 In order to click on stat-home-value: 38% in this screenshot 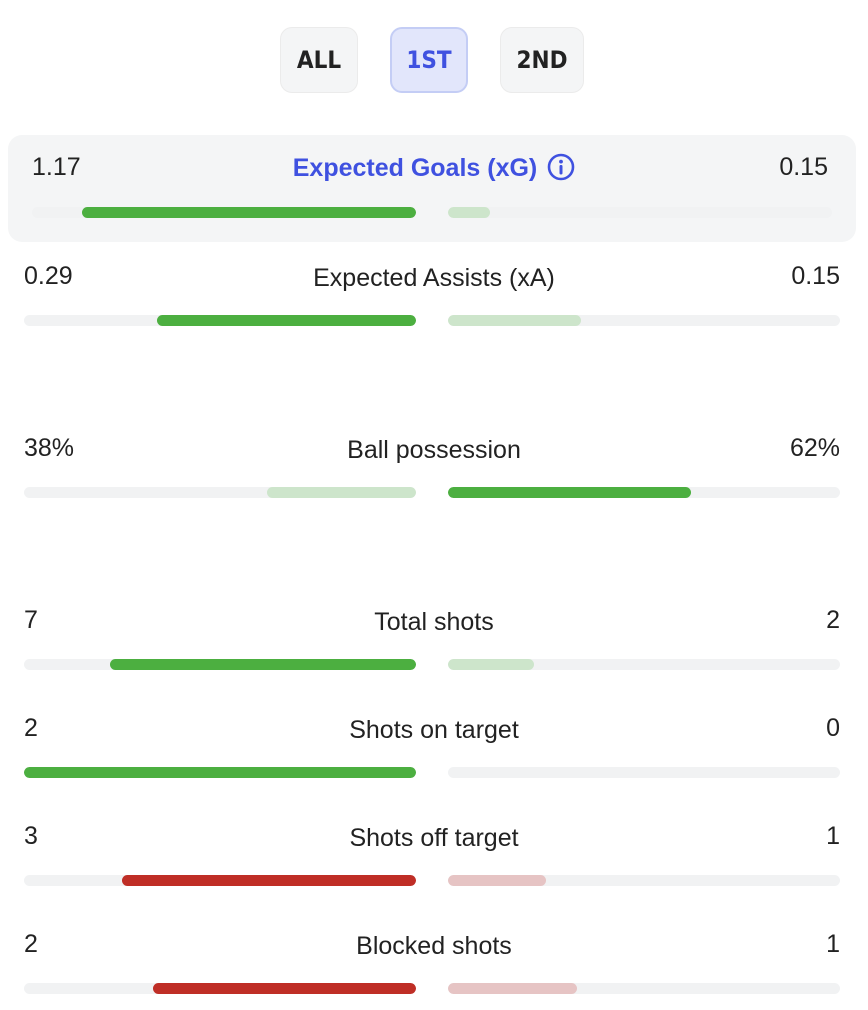, I will do `click(49, 448)`.